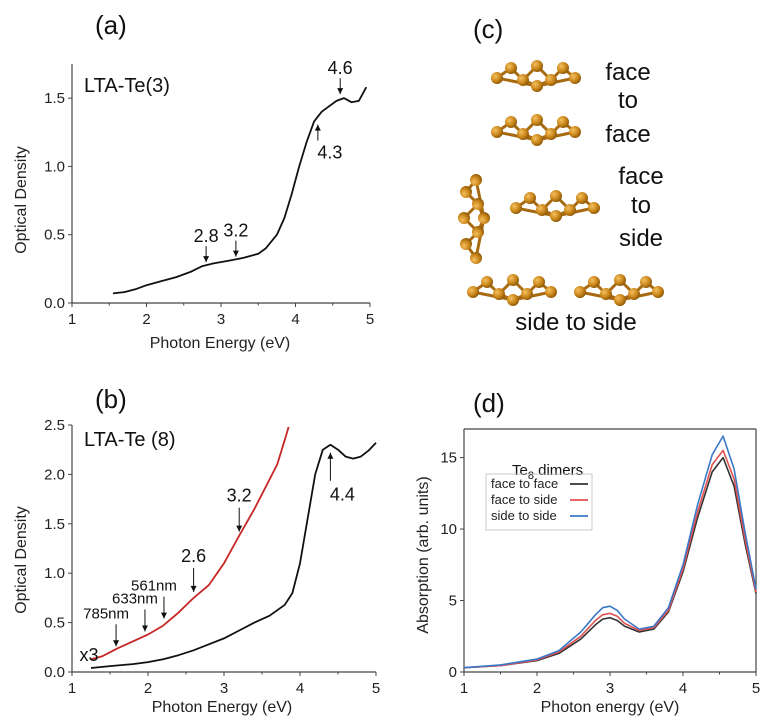  What do you see at coordinates (330, 455) in the screenshot?
I see `annotation-b-6-arrow-head` at bounding box center [330, 455].